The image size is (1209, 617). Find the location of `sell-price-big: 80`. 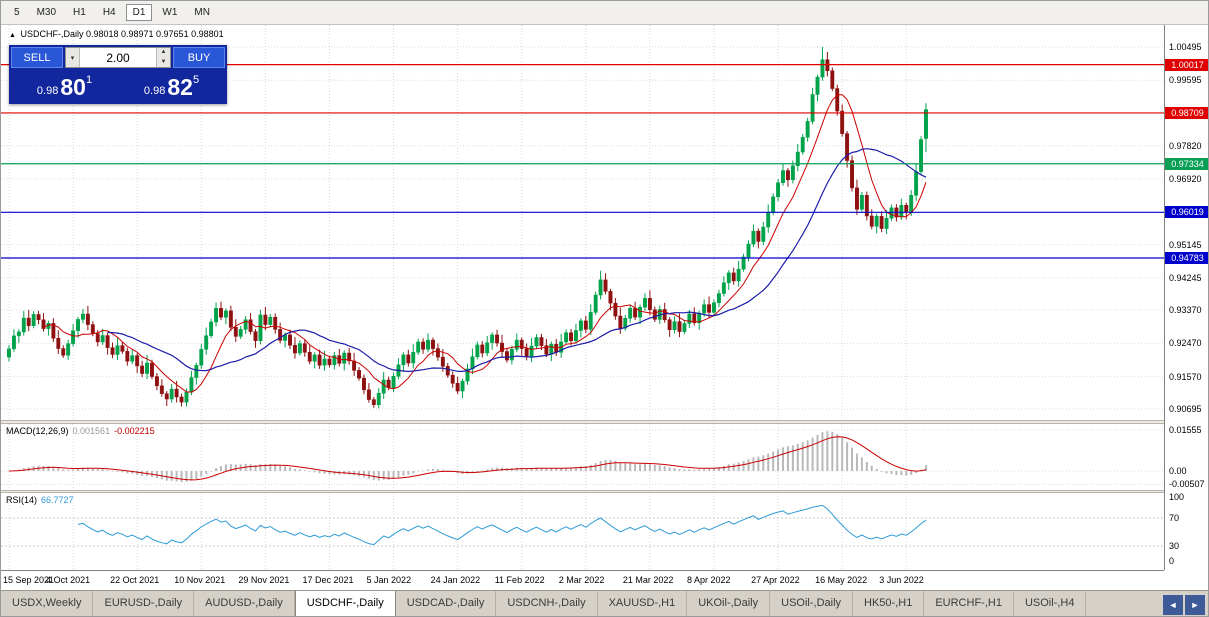

sell-price-big: 80 is located at coordinates (73, 87).